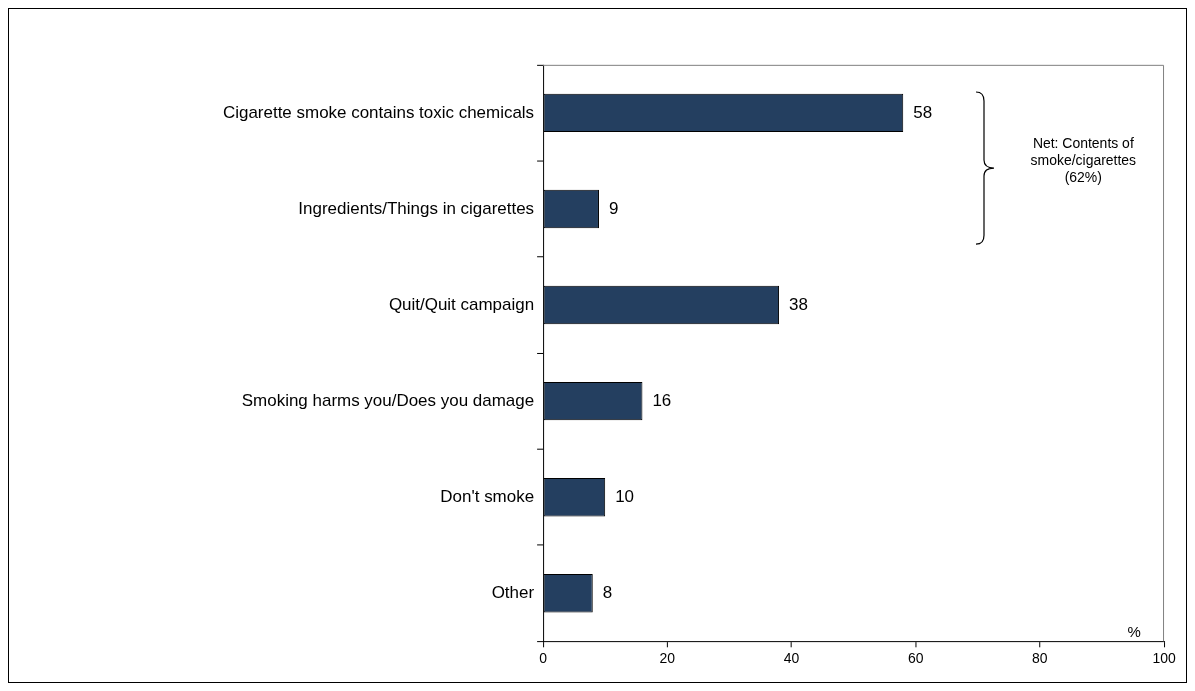  What do you see at coordinates (378, 112) in the screenshot?
I see `y-tick-label: Cigarette smoke contains toxic chemicals` at bounding box center [378, 112].